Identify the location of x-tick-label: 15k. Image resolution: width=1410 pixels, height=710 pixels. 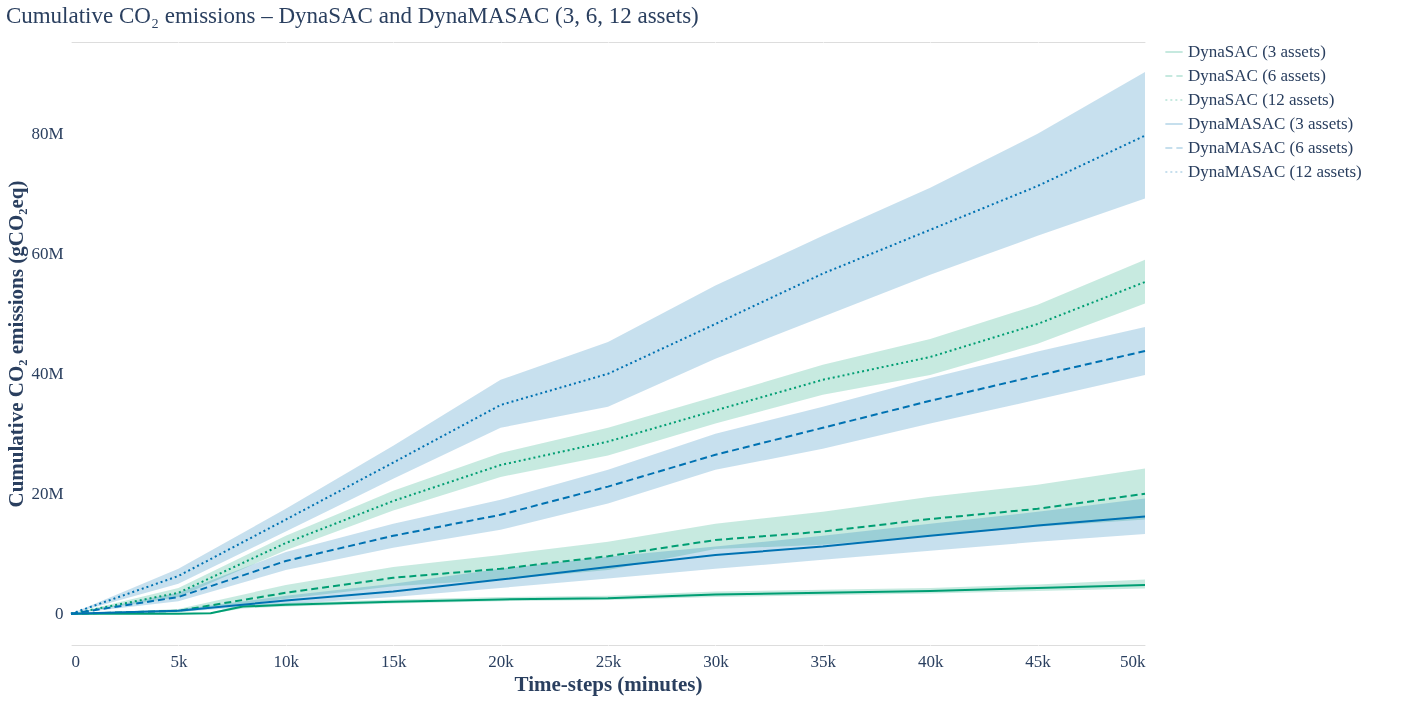
(393, 661).